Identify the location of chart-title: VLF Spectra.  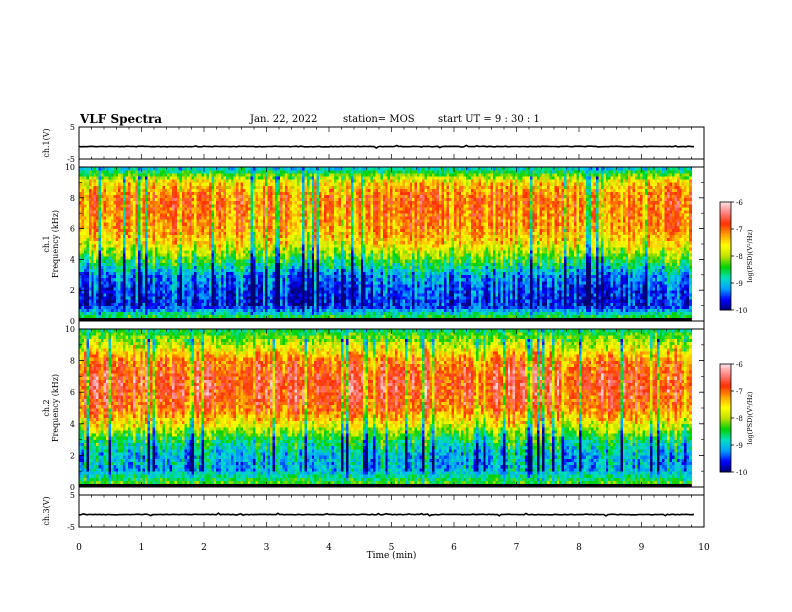
(121, 119).